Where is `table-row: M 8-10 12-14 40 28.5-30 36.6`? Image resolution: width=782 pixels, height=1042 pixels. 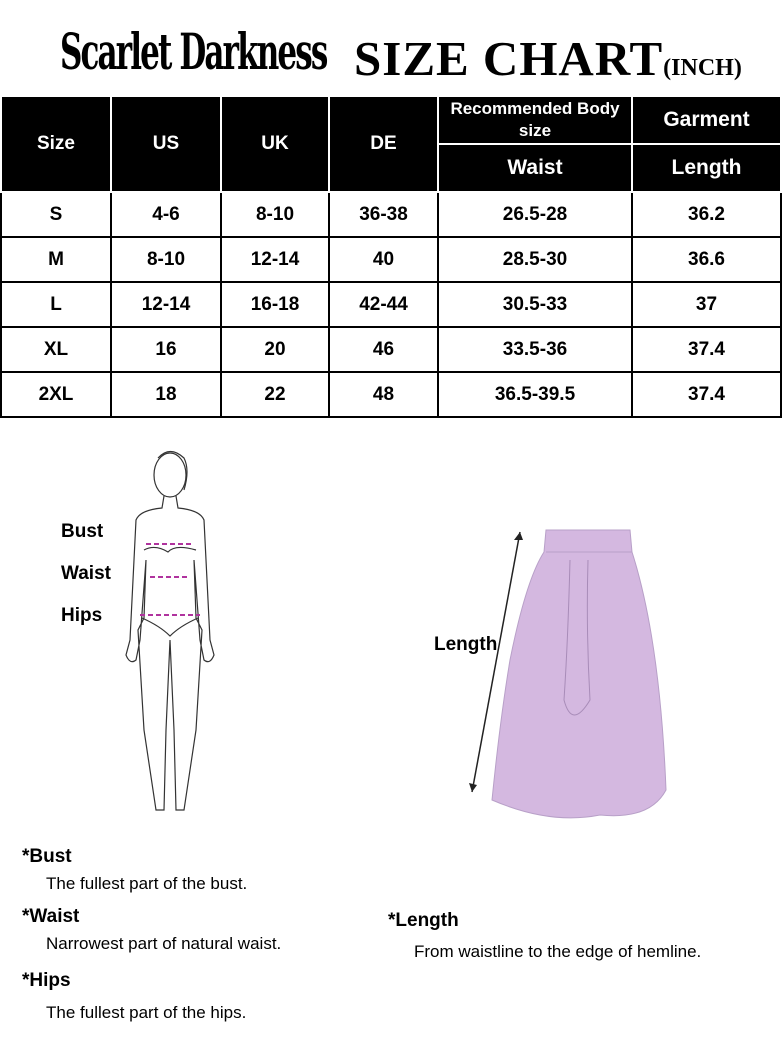 table-row: M 8-10 12-14 40 28.5-30 36.6 is located at coordinates (391, 259).